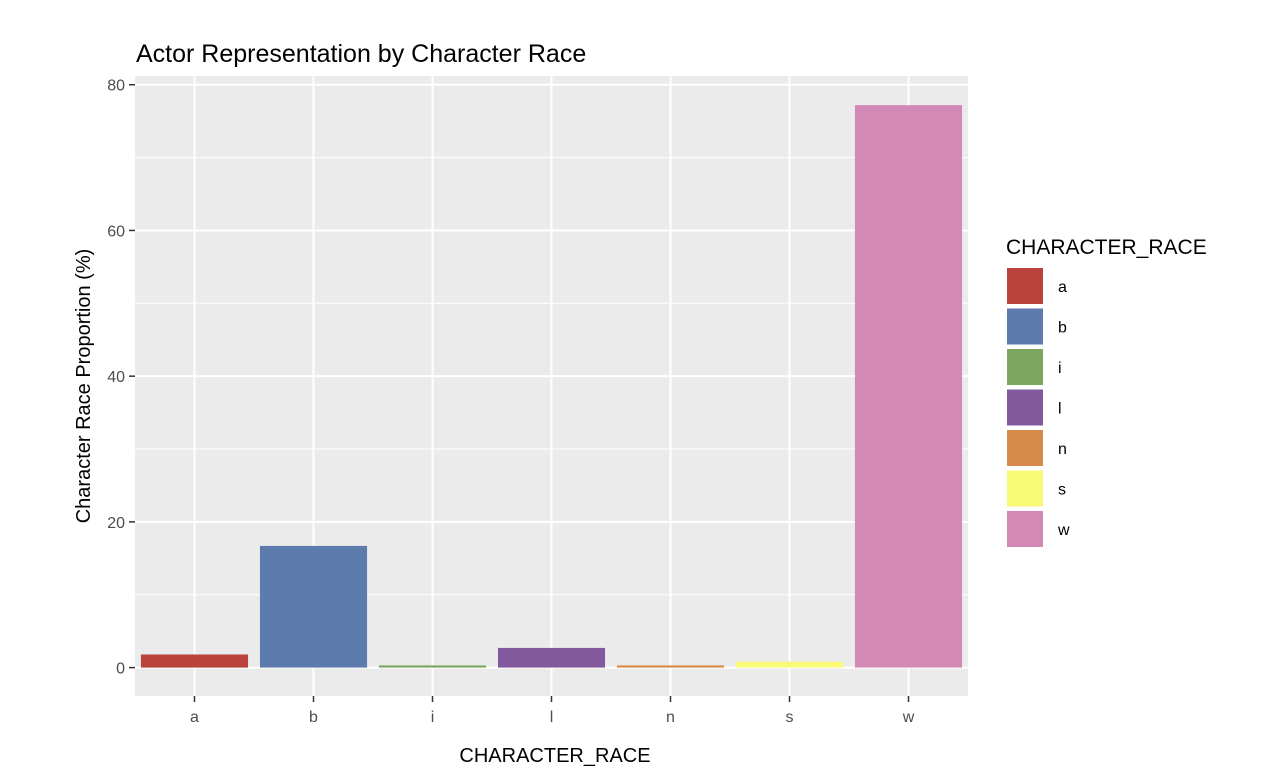 The image size is (1288, 780). Describe the element at coordinates (116, 231) in the screenshot. I see `y-tick-label: 60` at that location.